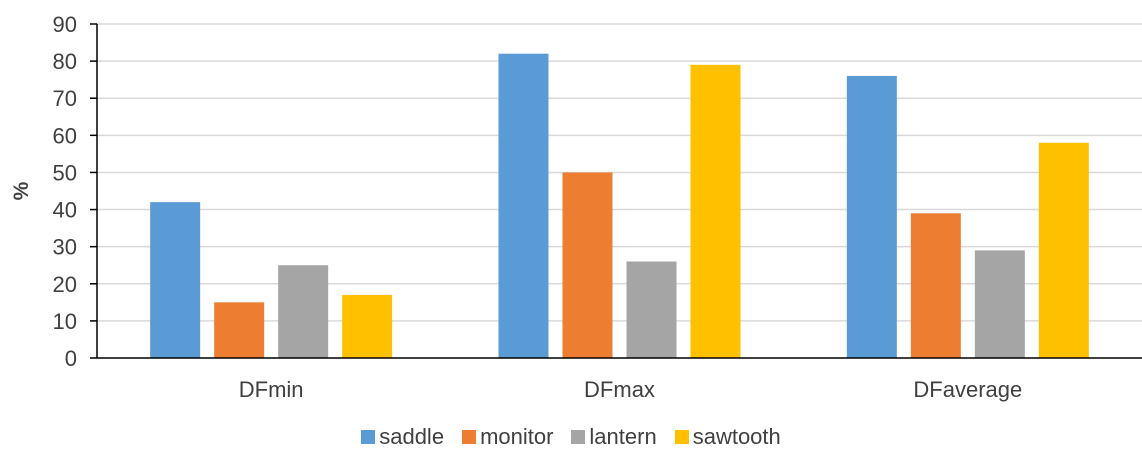 This screenshot has height=455, width=1142. What do you see at coordinates (517, 436) in the screenshot?
I see `legend-label: monitor` at bounding box center [517, 436].